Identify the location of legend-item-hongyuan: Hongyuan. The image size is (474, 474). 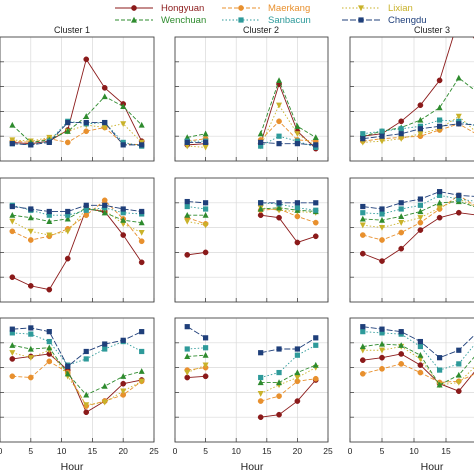
(159, 8).